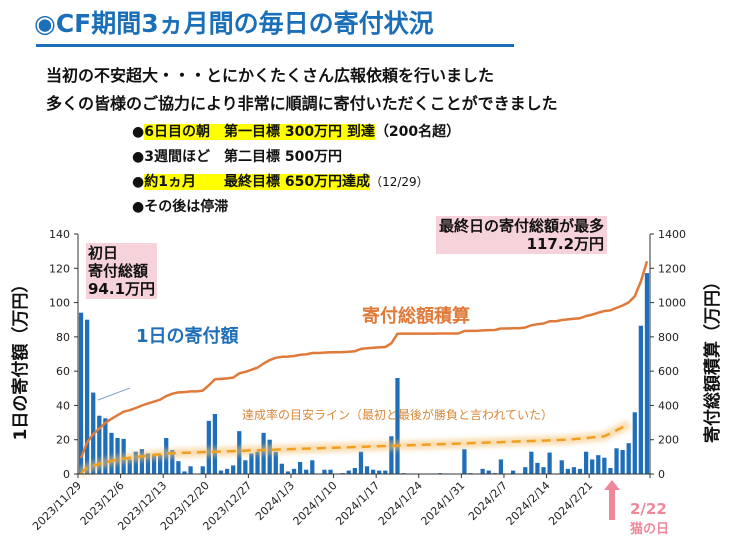 The height and width of the screenshot is (552, 736). Describe the element at coordinates (234, 23) in the screenshot. I see `page-title: ◉CF期間3ヵ月間の毎日の寄付状況` at that location.